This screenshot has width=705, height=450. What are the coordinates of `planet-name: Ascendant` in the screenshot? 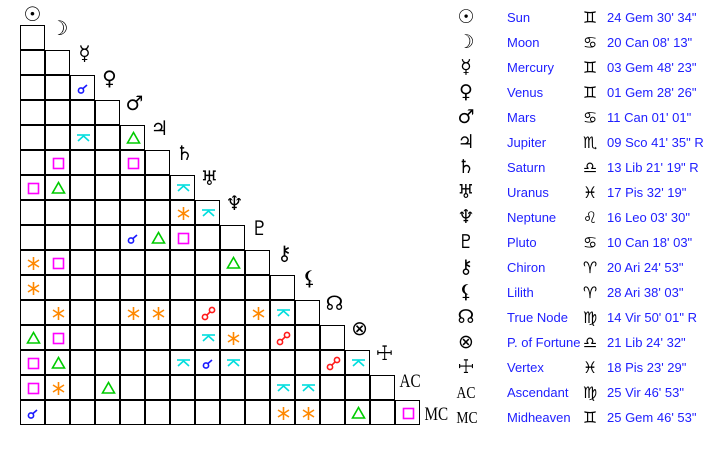 It's located at (538, 392).